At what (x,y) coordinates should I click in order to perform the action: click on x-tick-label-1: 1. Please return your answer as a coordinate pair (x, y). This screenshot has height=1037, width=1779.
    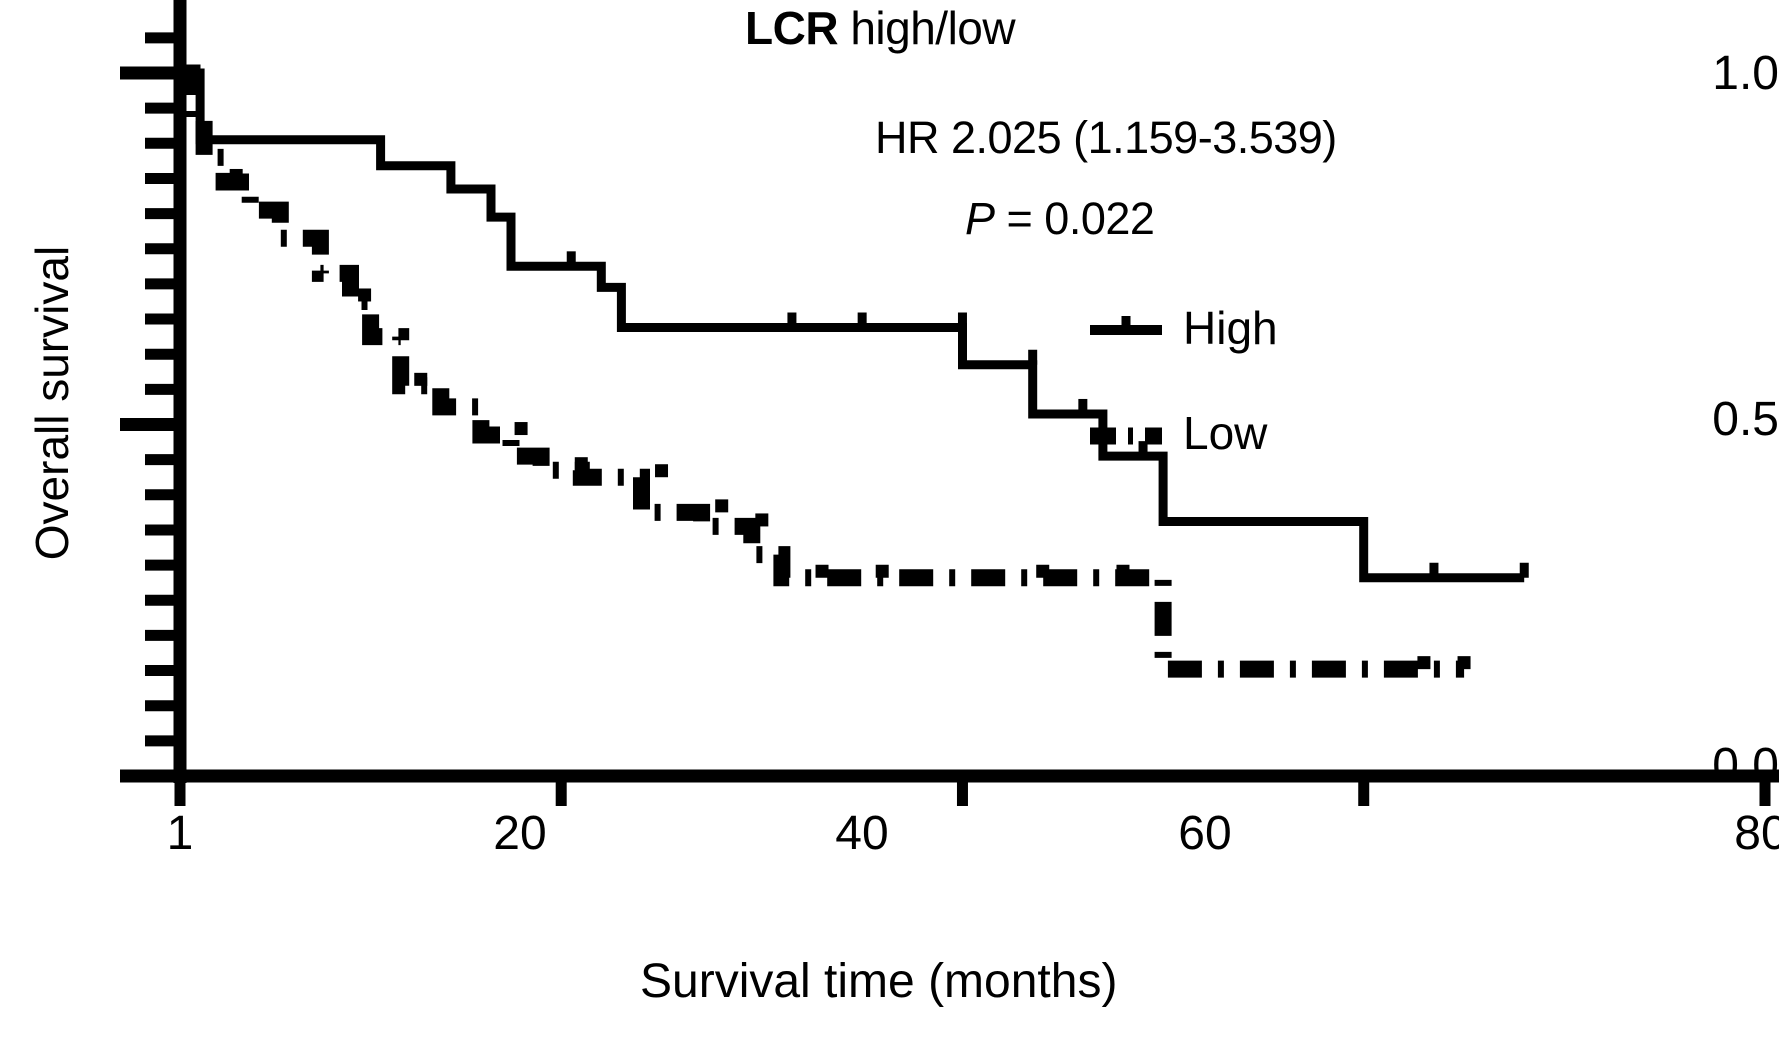
    Looking at the image, I should click on (180, 833).